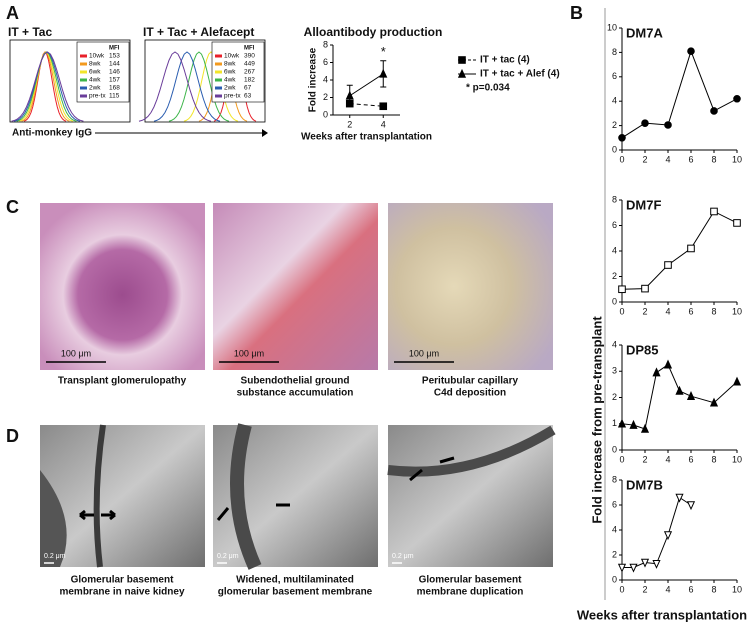 The image size is (754, 629). I want to click on caption: Widened, multilaminated, so click(295, 580).